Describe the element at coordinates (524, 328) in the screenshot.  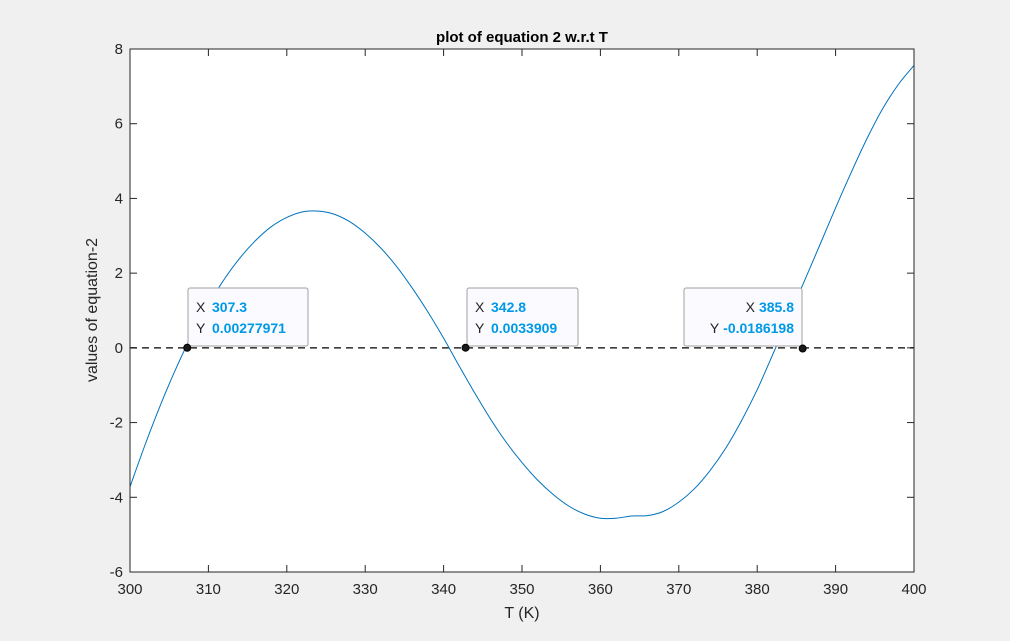
I see `datatip-y-value: 0.0033909` at that location.